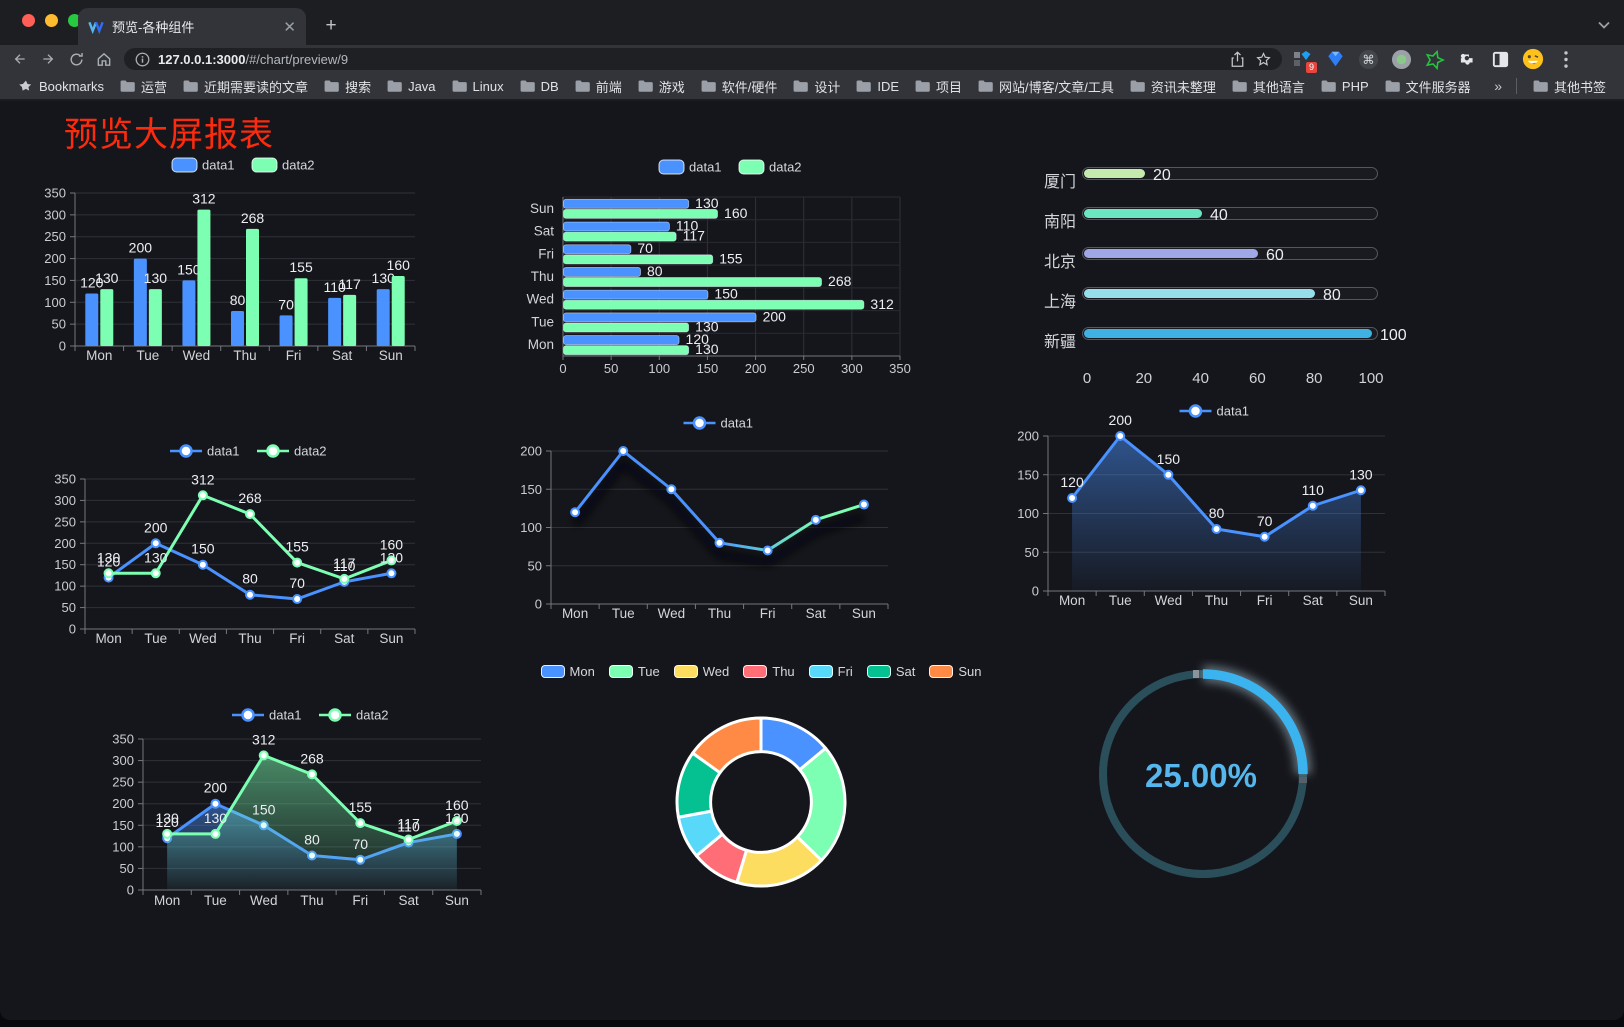 The height and width of the screenshot is (1027, 1624). I want to click on site-info-icon, so click(142, 59).